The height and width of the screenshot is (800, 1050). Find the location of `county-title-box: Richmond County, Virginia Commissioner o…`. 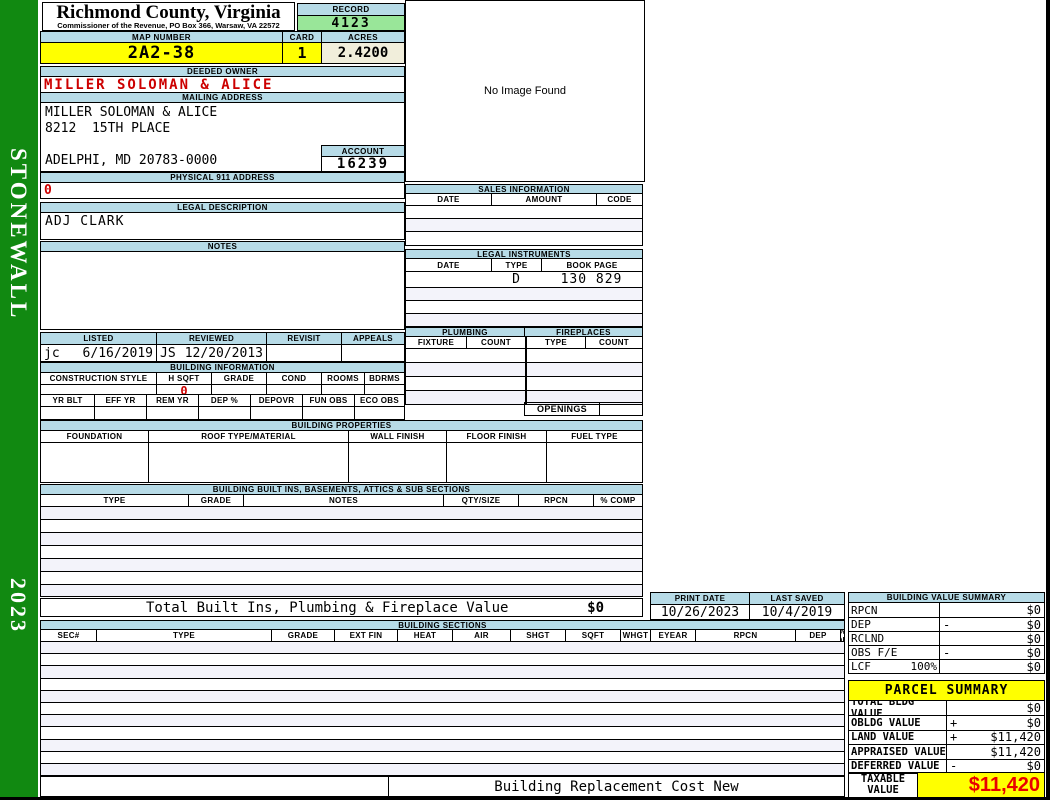

county-title-box: Richmond County, Virginia Commissioner o… is located at coordinates (168, 16).